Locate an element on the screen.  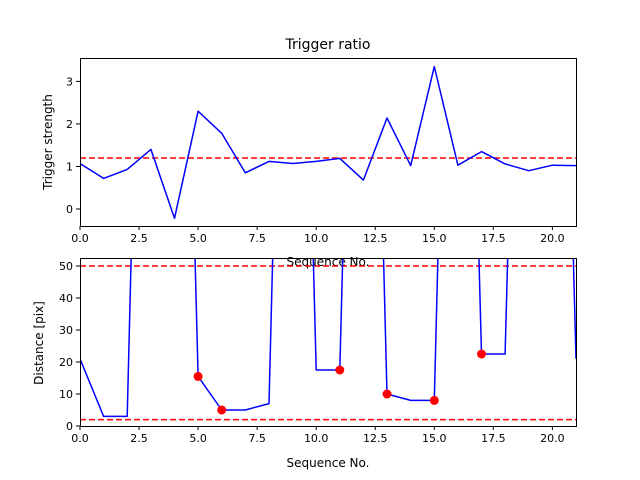
y-tick-label: 20 is located at coordinates (66, 362).